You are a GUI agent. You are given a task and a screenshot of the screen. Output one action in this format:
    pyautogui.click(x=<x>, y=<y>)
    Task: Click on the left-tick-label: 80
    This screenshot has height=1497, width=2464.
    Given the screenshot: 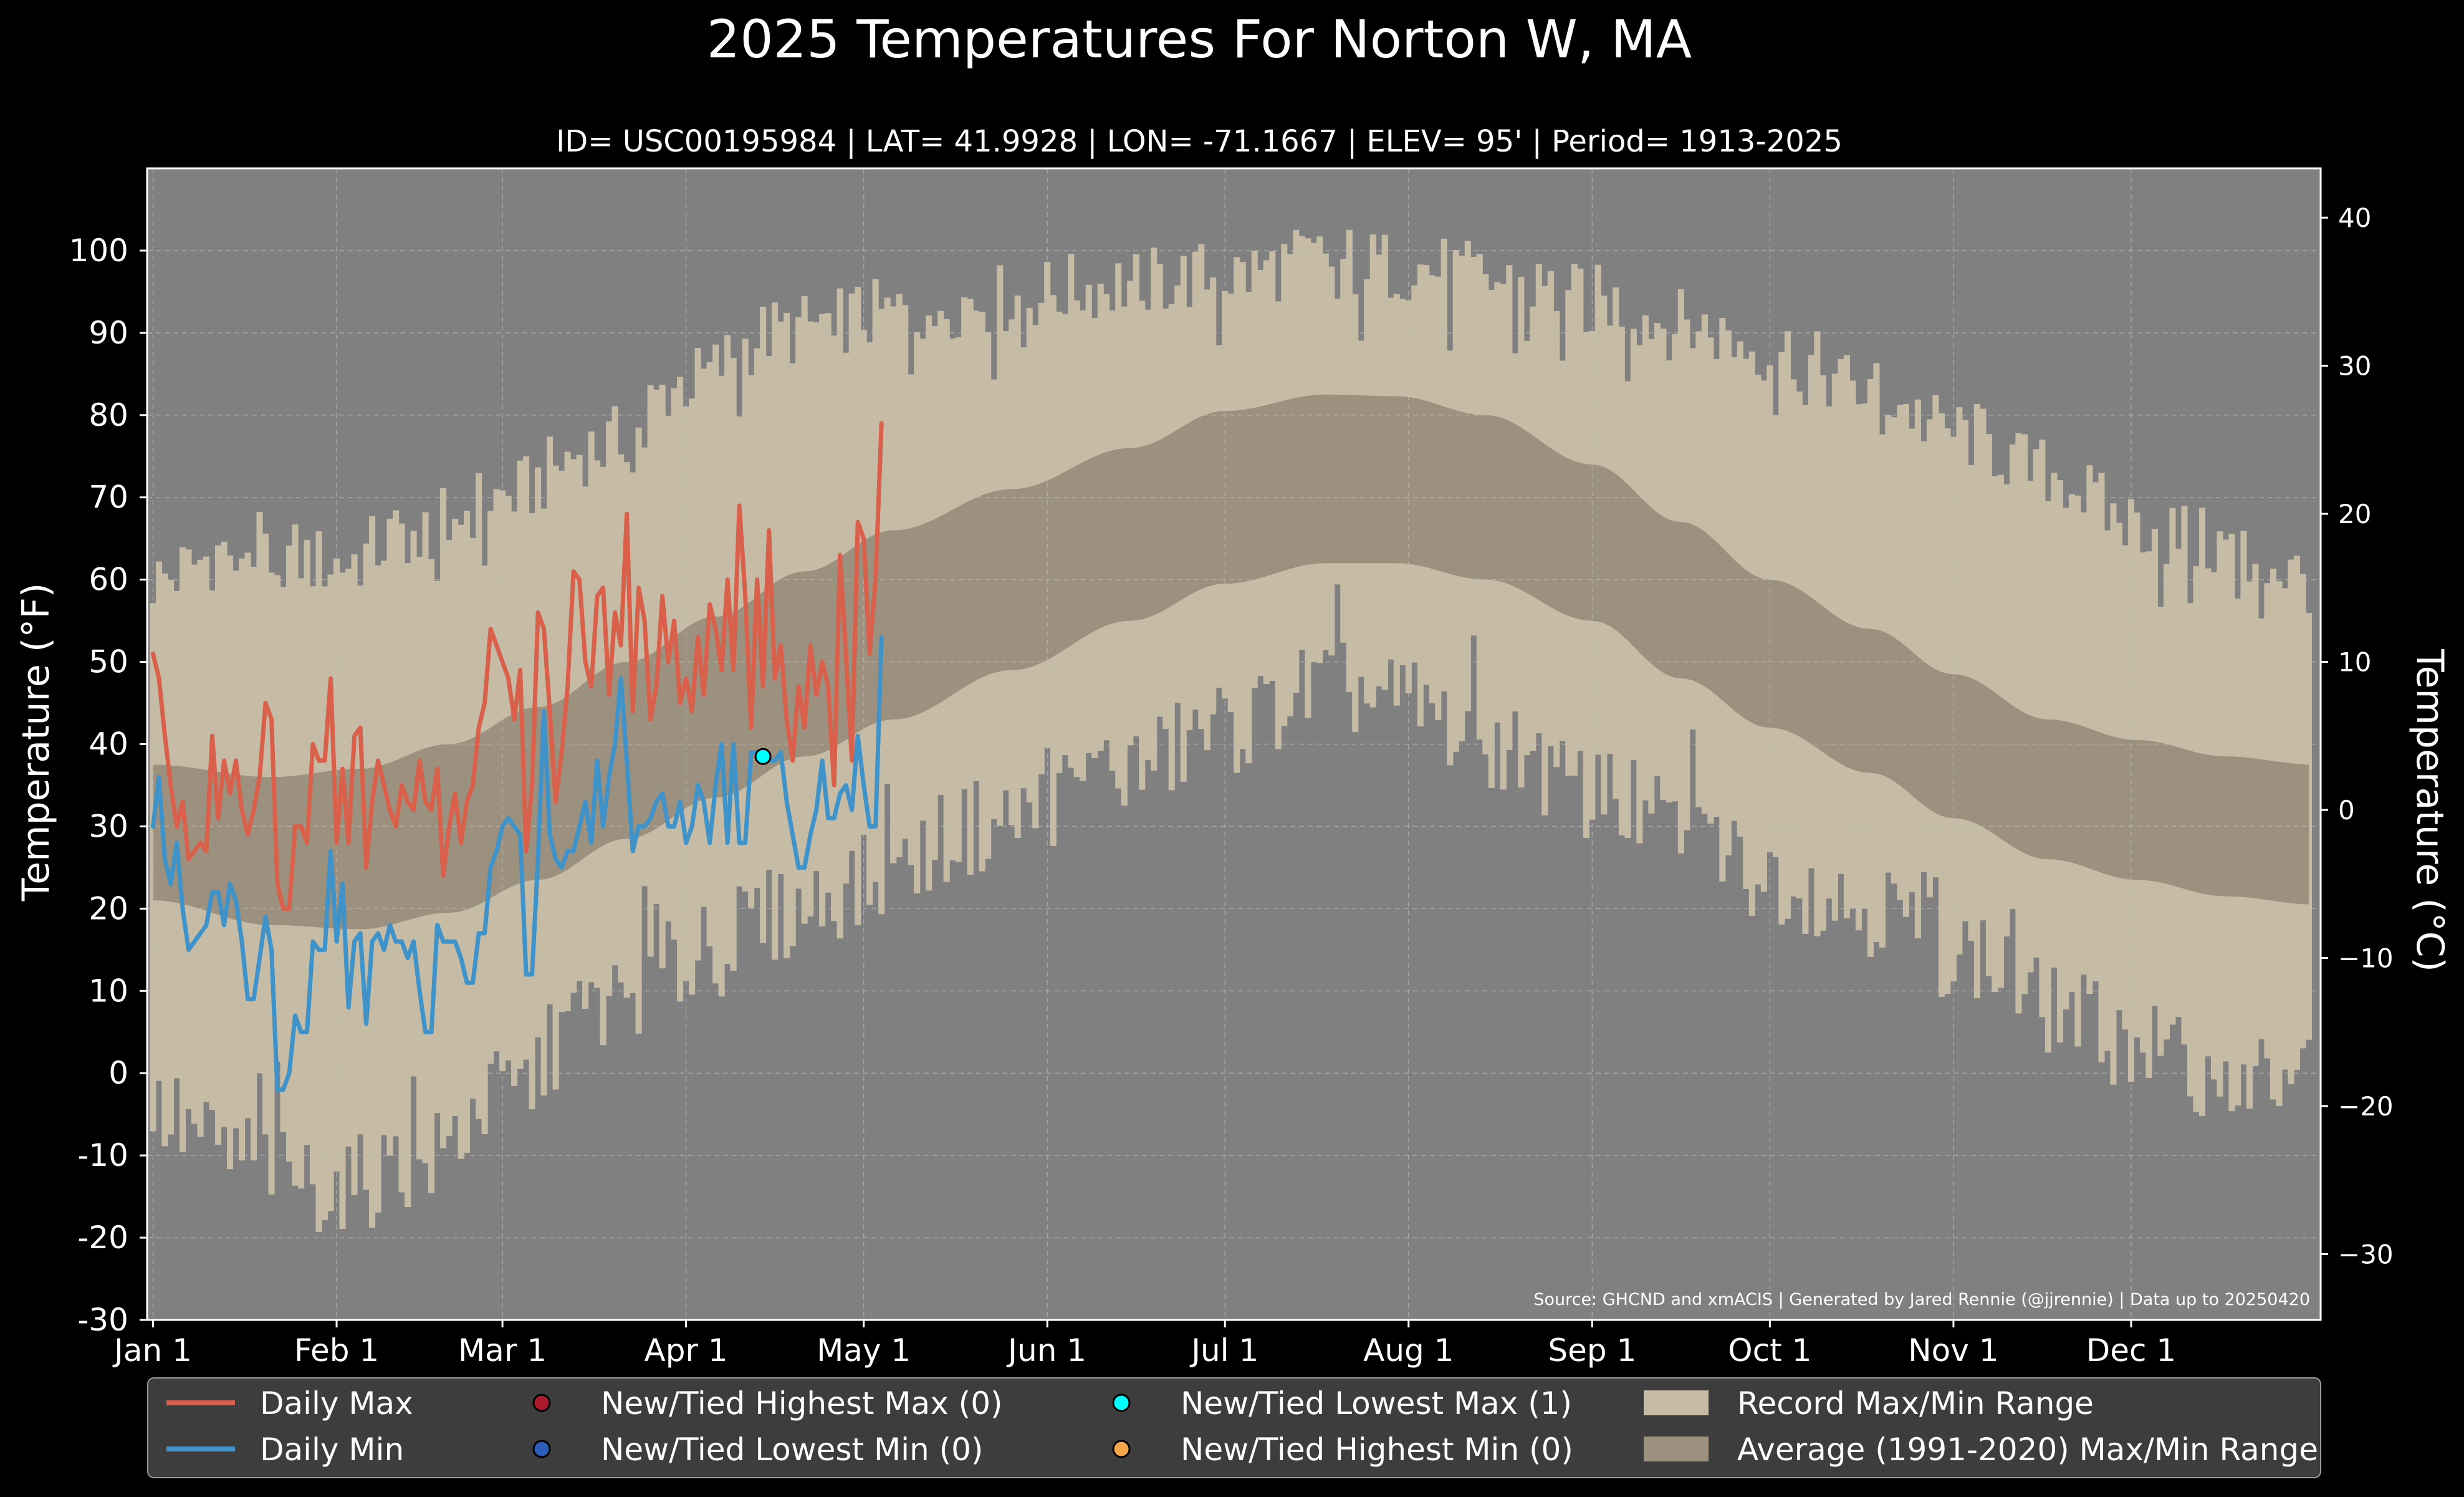 What is the action you would take?
    pyautogui.click(x=109, y=415)
    